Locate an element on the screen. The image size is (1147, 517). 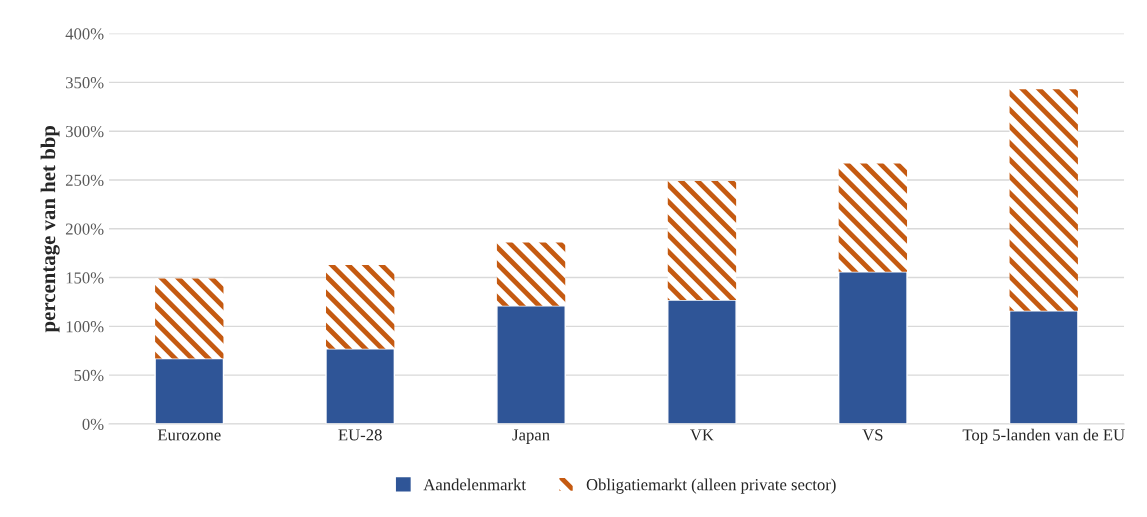
x-tick-label: Japan is located at coordinates (531, 436).